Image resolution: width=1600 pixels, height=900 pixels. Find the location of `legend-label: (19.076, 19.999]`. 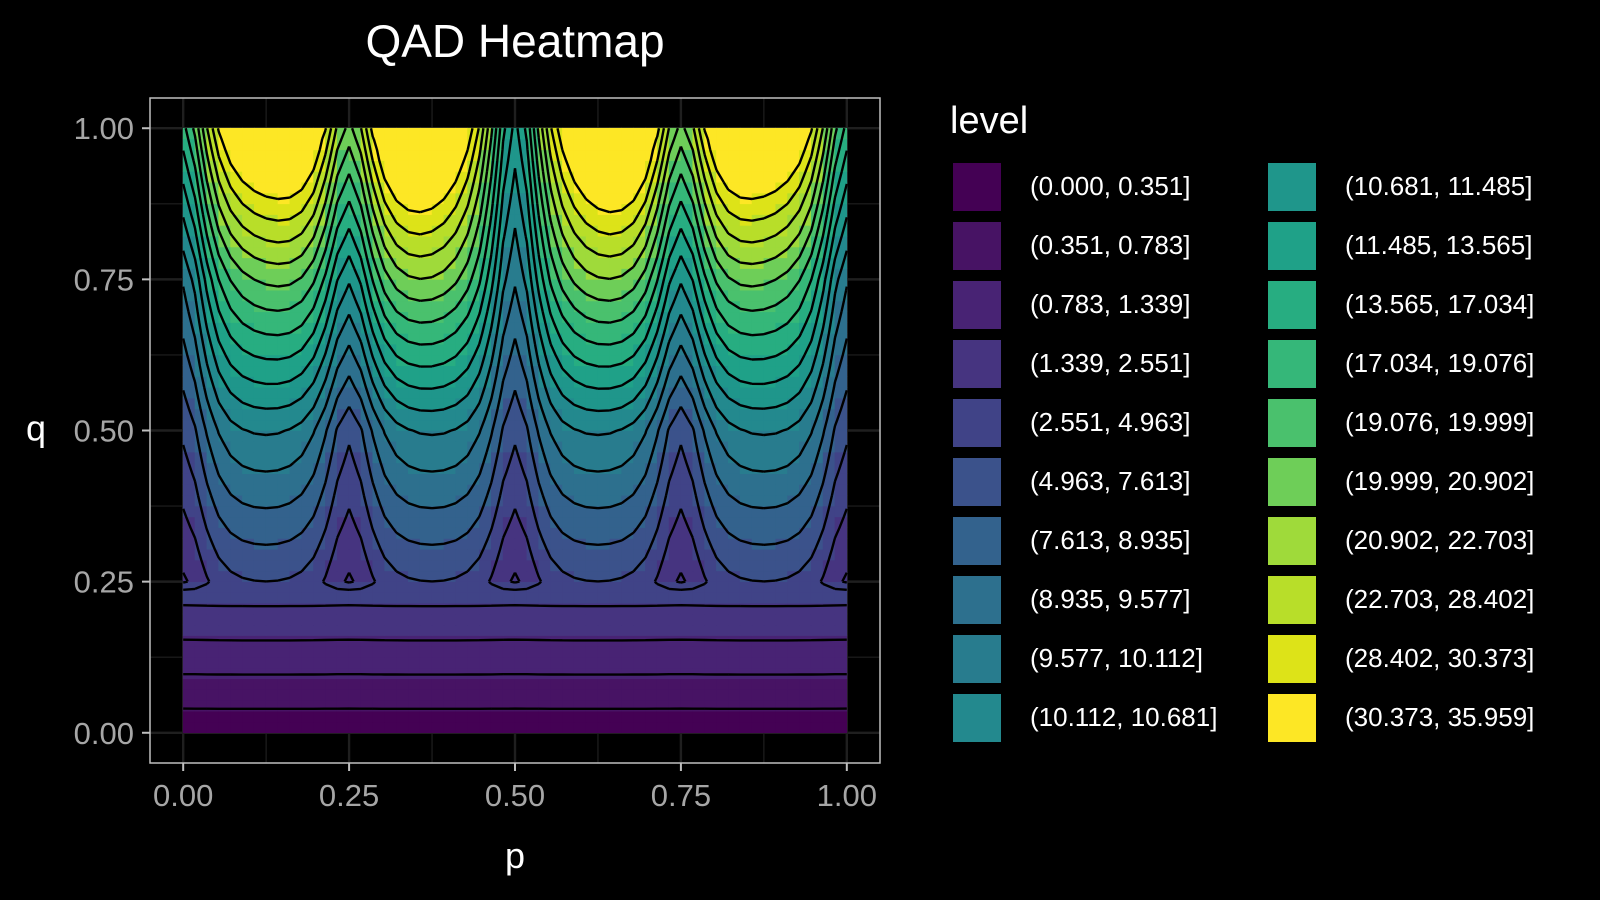

legend-label: (19.076, 19.999] is located at coordinates (1440, 422).